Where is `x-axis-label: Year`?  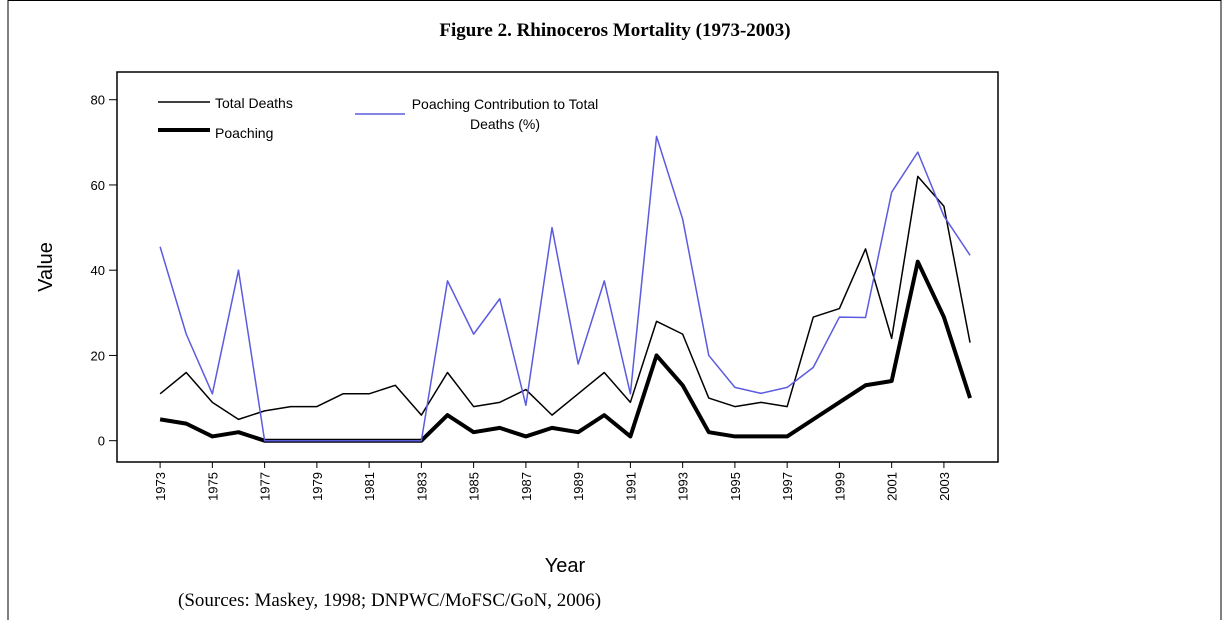 x-axis-label: Year is located at coordinates (565, 566).